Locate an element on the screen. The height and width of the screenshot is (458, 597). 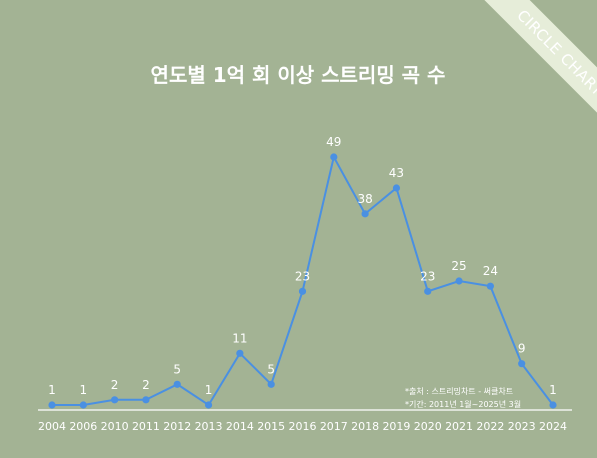
x-tick-label: 2023 is located at coordinates (522, 426).